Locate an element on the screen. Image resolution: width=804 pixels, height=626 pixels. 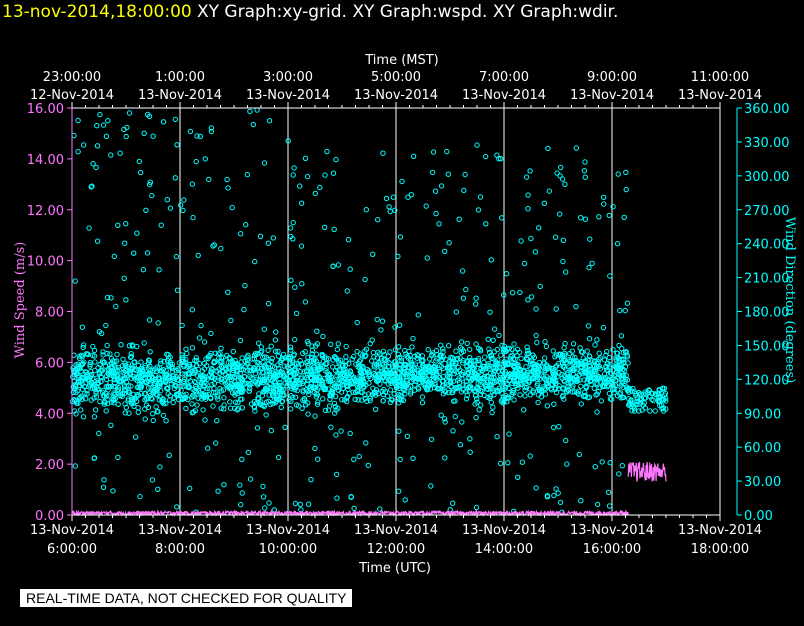
left-axis-title: Wind Speed (m/s) is located at coordinates (20, 300).